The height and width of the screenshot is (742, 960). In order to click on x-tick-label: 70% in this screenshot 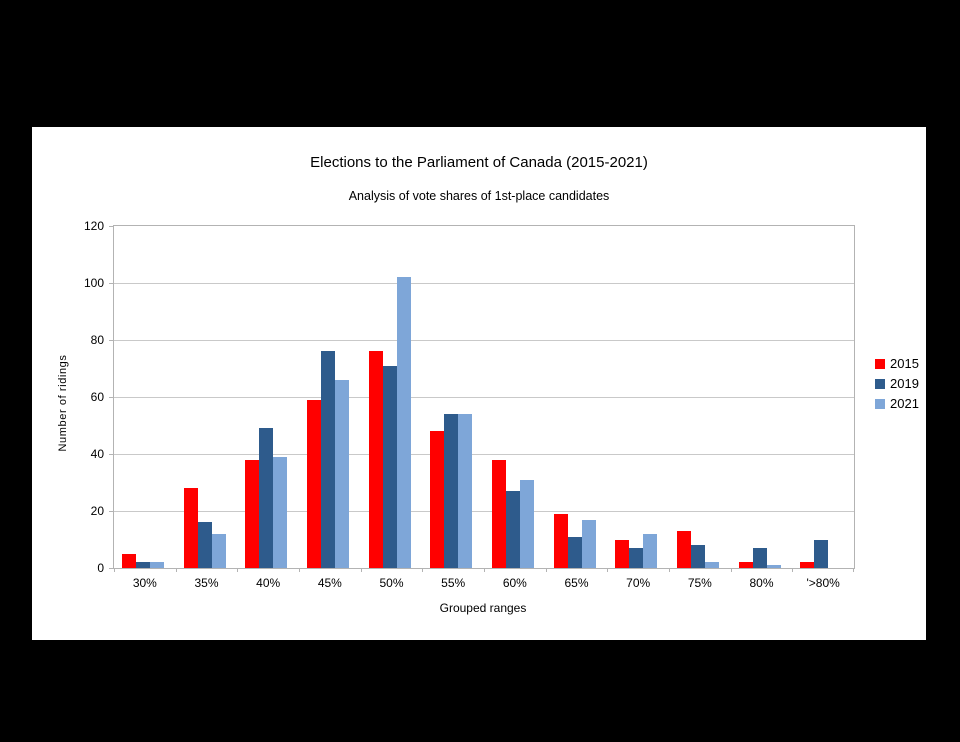, I will do `click(638, 583)`.